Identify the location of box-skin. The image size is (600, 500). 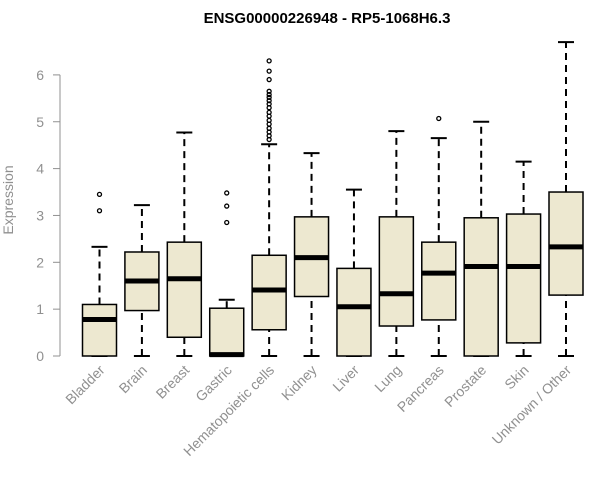
(523, 258).